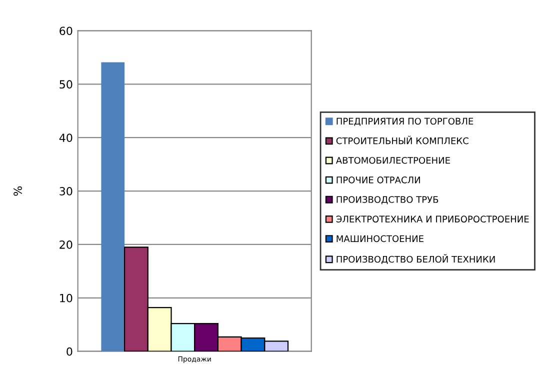 This screenshot has height=384, width=556. What do you see at coordinates (66, 191) in the screenshot?
I see `y-tick-label: 30` at bounding box center [66, 191].